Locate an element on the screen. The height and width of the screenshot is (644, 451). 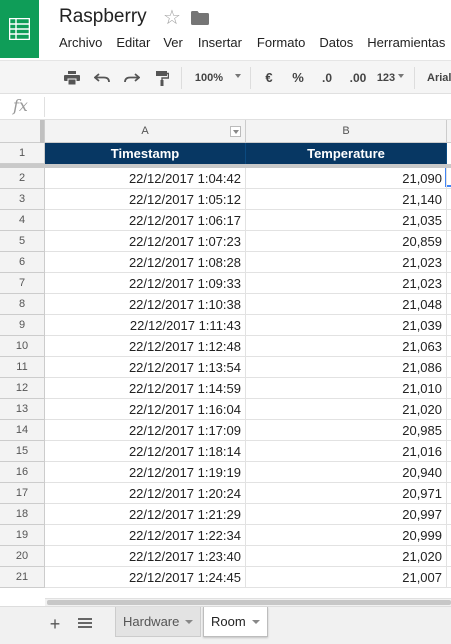
freeze-row-handle is located at coordinates (225, 166).